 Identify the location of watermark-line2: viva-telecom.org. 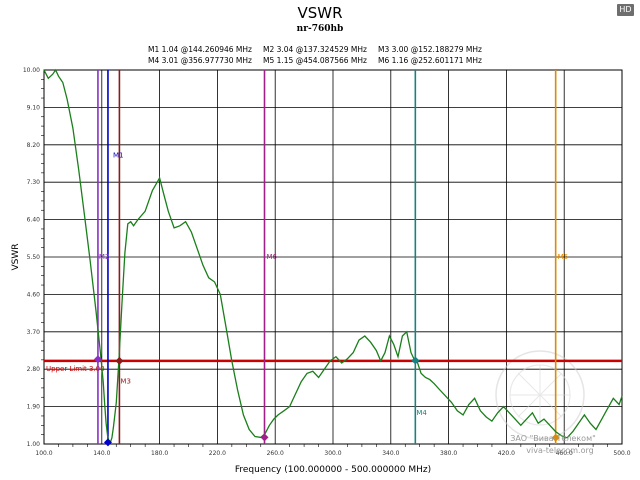
(559, 450).